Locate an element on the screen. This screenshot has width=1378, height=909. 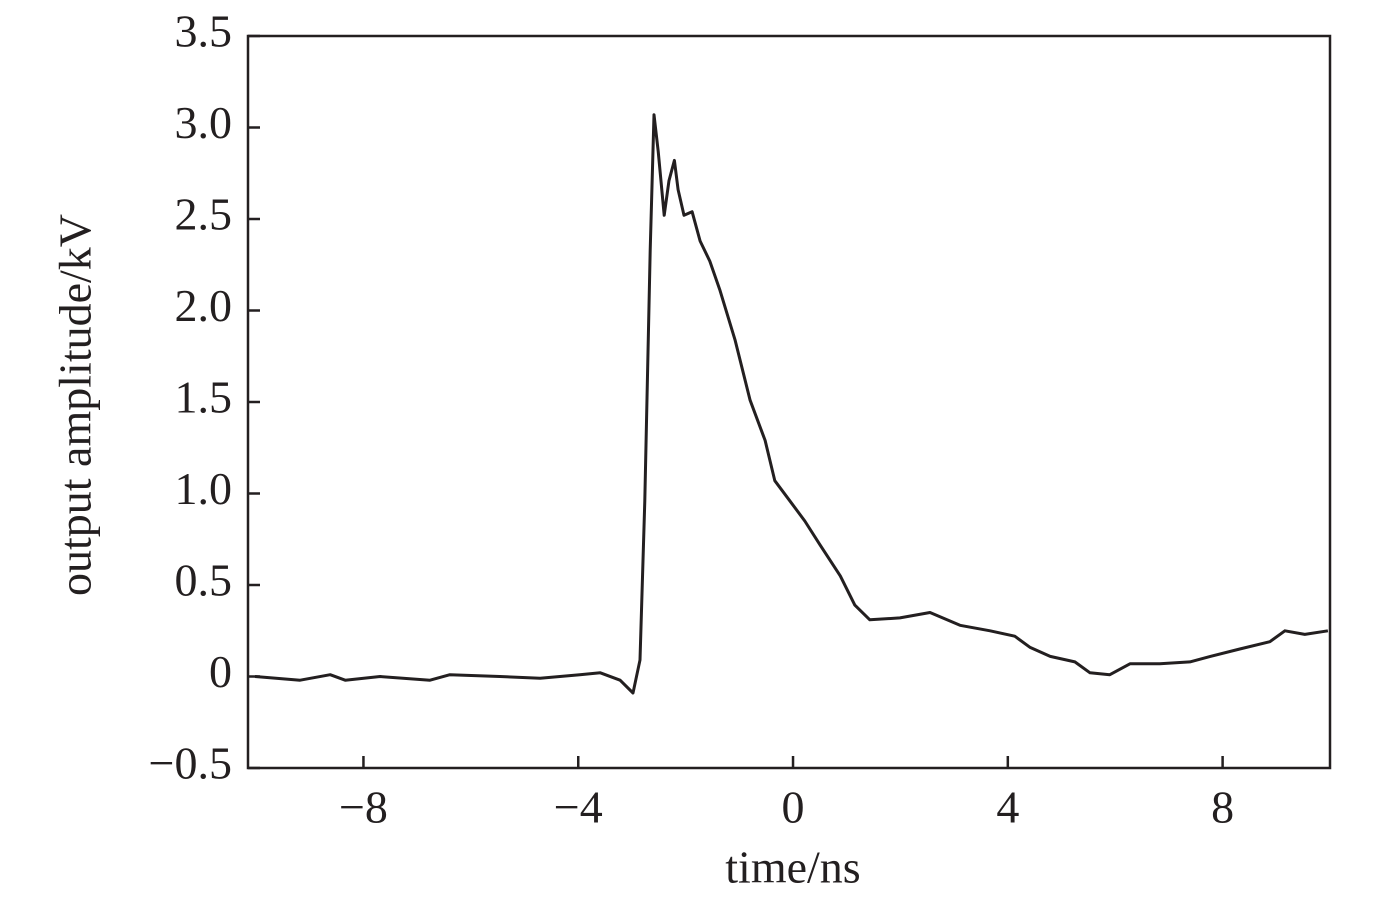
x-tick-label: −8 is located at coordinates (363, 807).